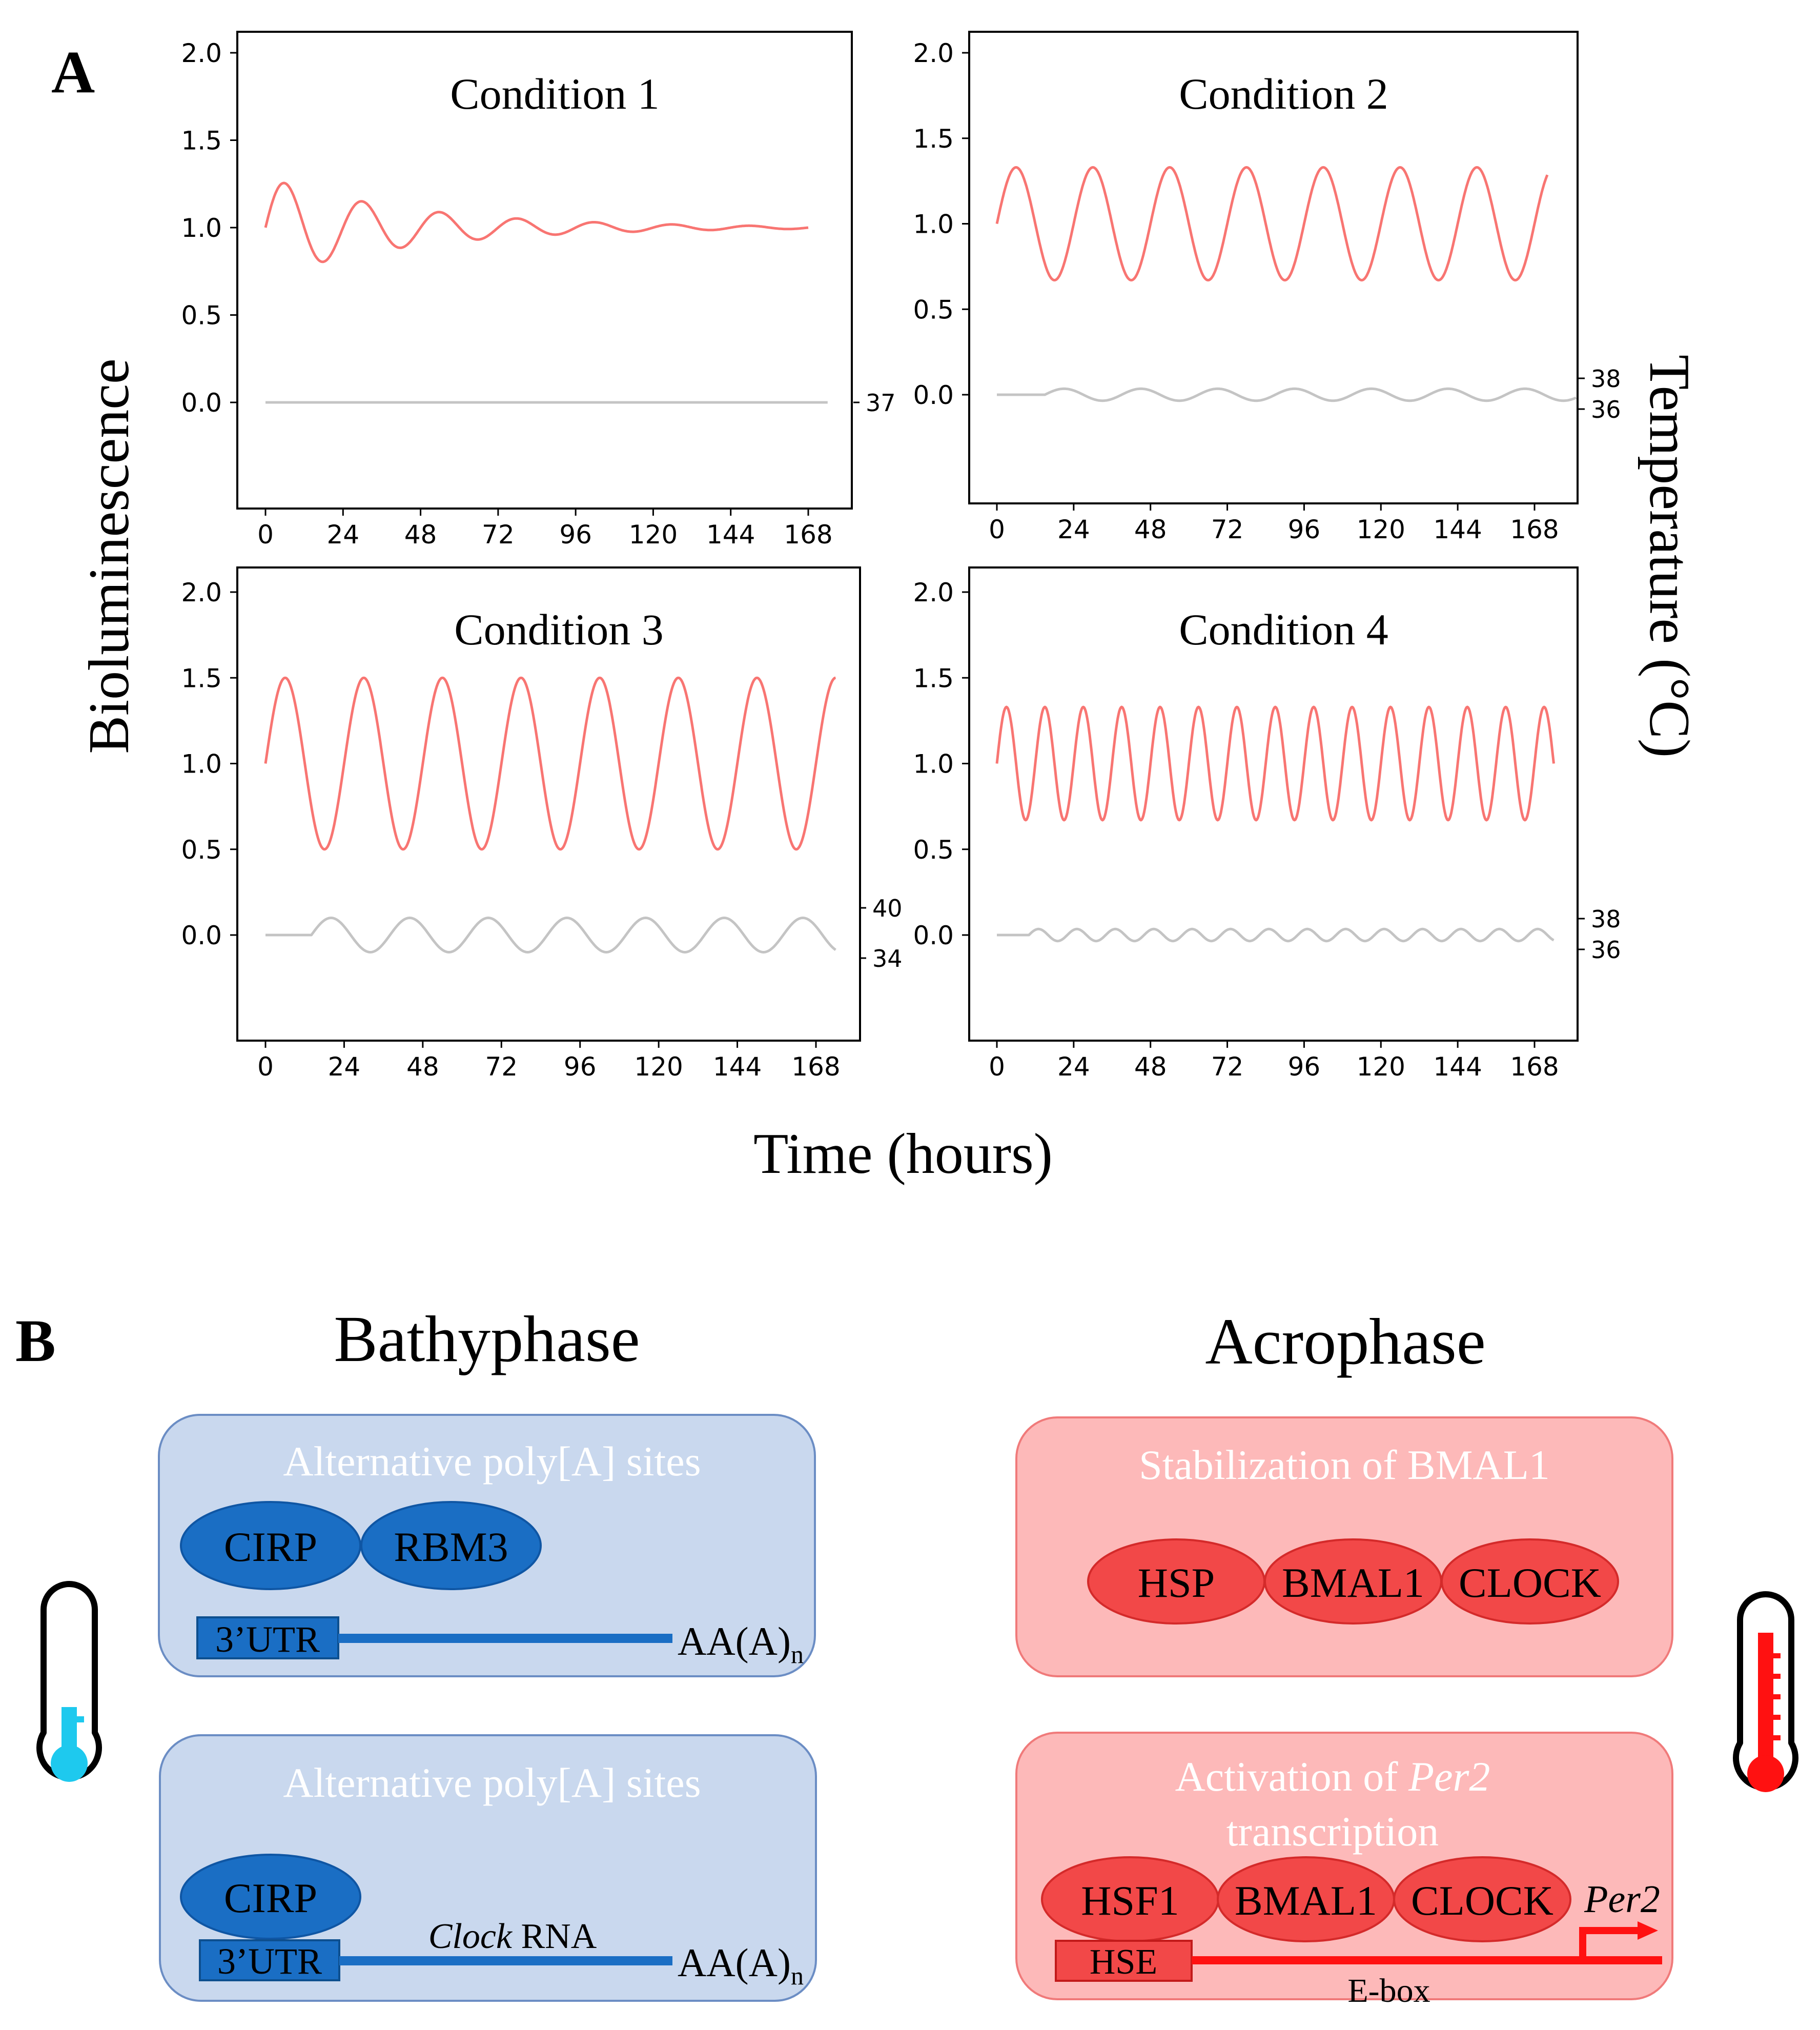 Image resolution: width=1820 pixels, height=2030 pixels. Describe the element at coordinates (1606, 919) in the screenshot. I see `temperature-tick-label: 38` at that location.